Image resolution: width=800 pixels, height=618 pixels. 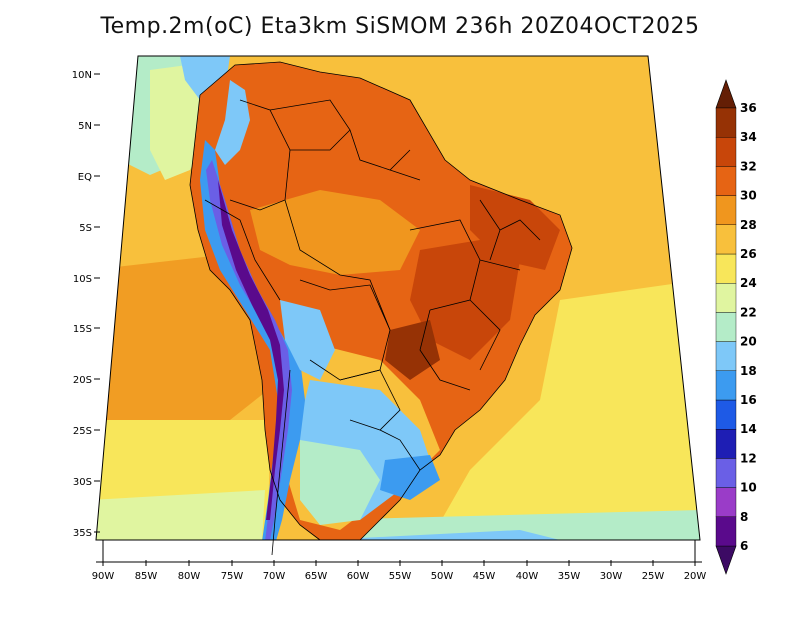 What do you see at coordinates (337, 265) in the screenshot?
I see `border-brazil-west` at bounding box center [337, 265].